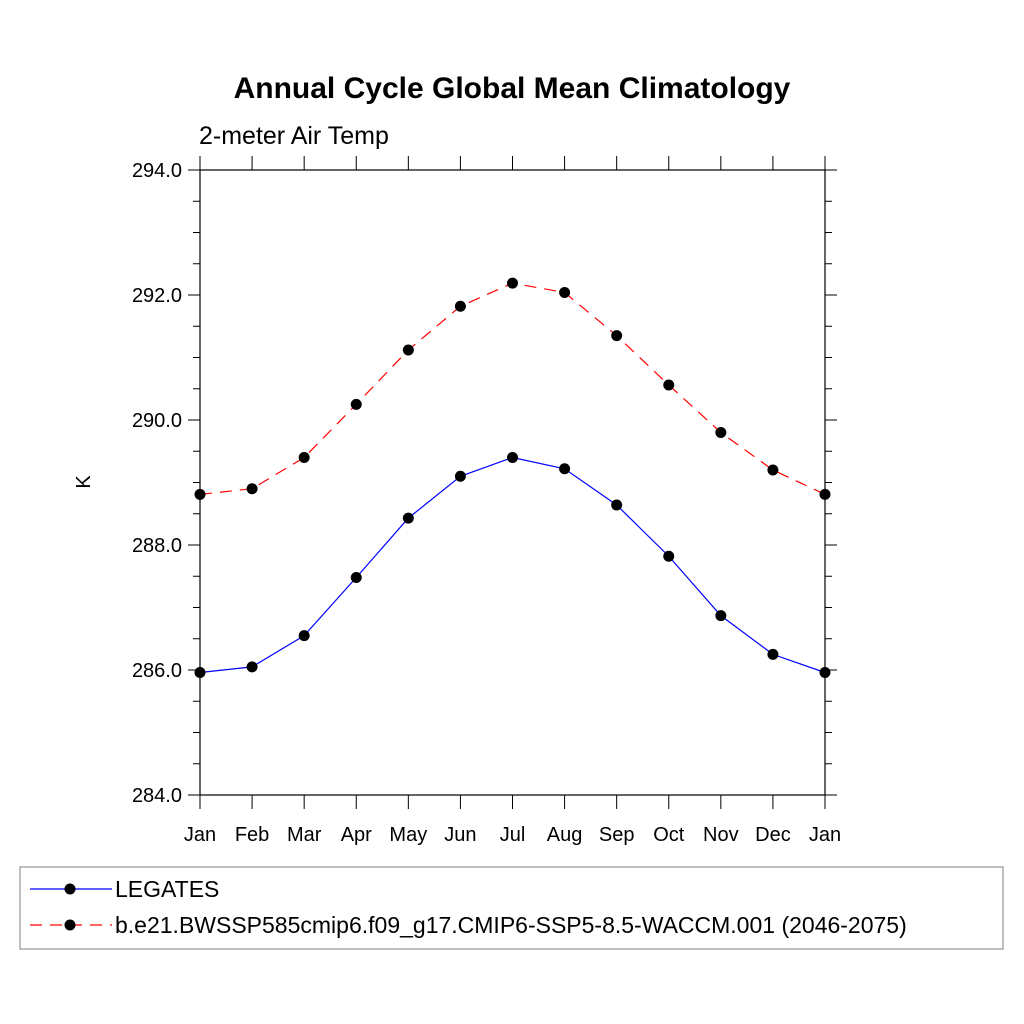 The width and height of the screenshot is (1024, 1024). I want to click on y-axis-label: K, so click(84, 482).